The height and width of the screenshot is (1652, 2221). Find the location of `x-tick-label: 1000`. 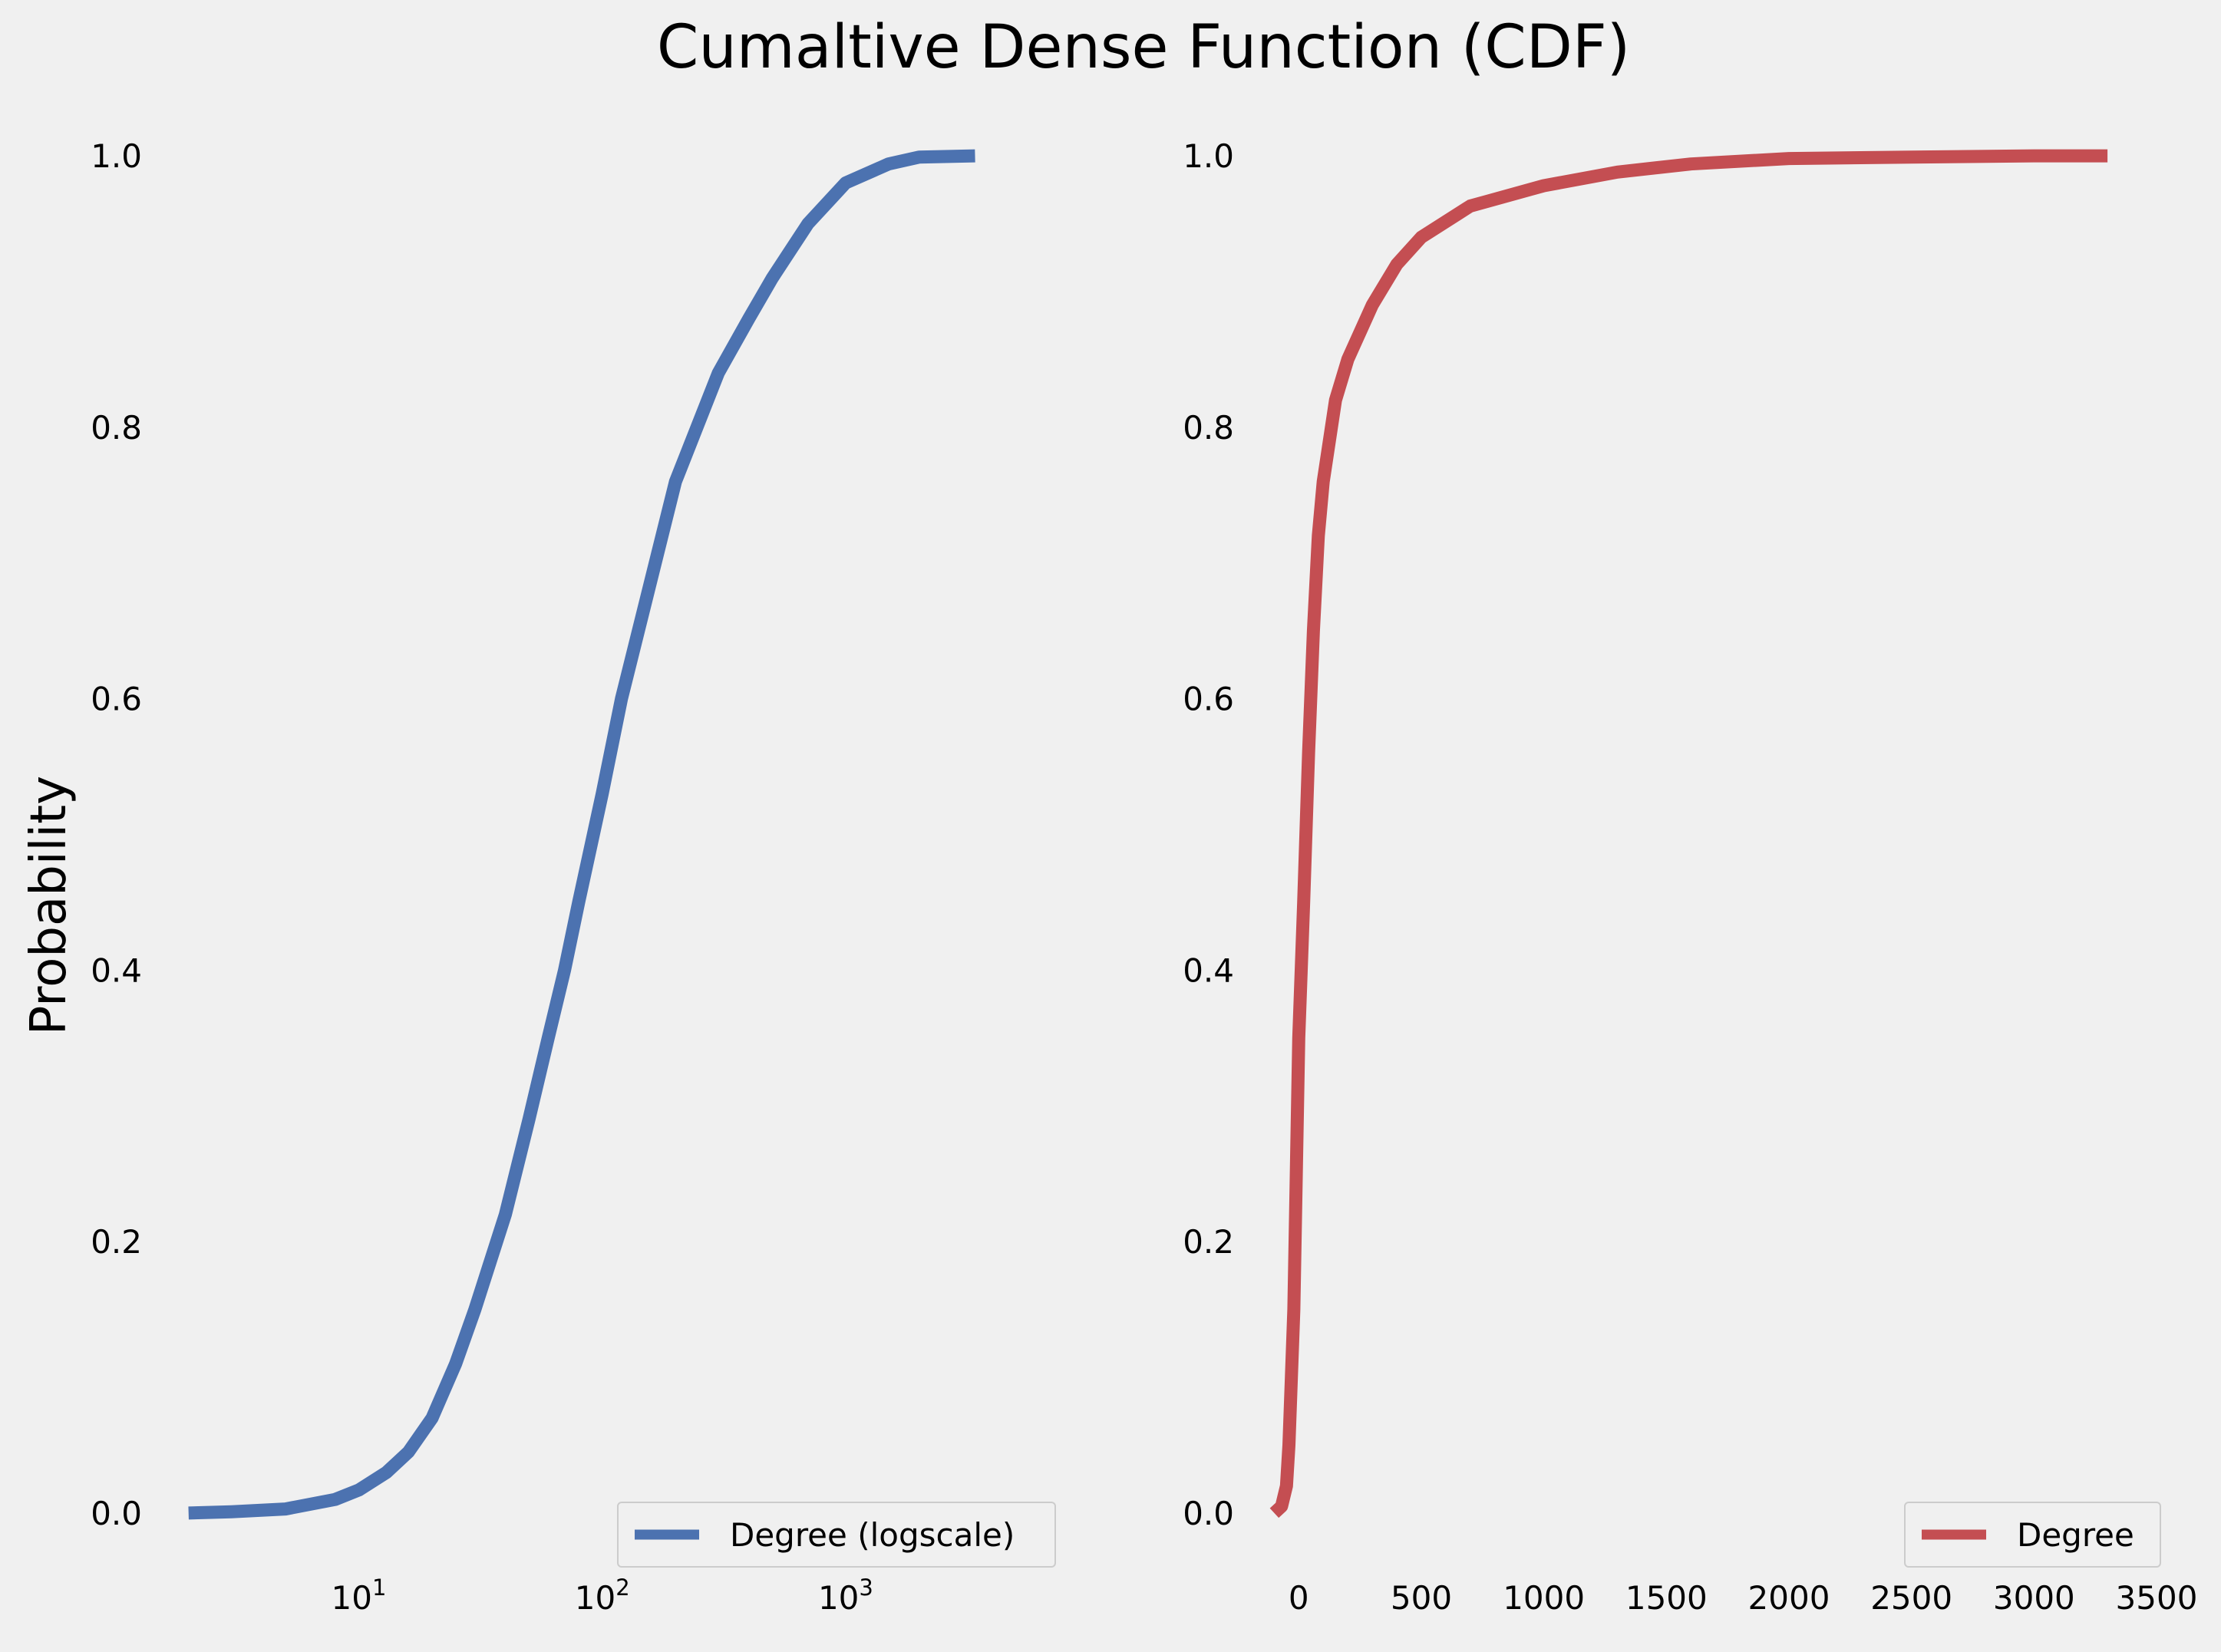

x-tick-label: 1000 is located at coordinates (1544, 1598).